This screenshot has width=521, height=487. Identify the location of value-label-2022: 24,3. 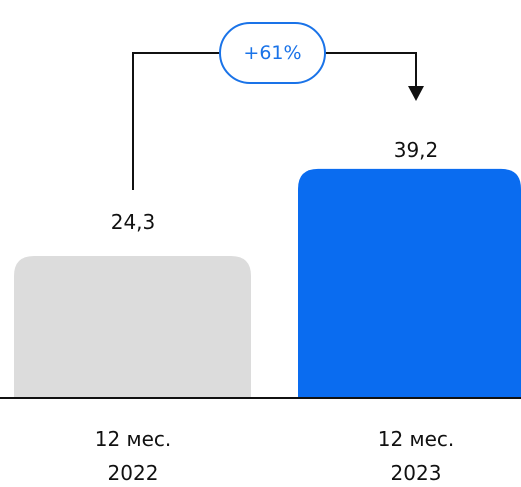
(133, 222).